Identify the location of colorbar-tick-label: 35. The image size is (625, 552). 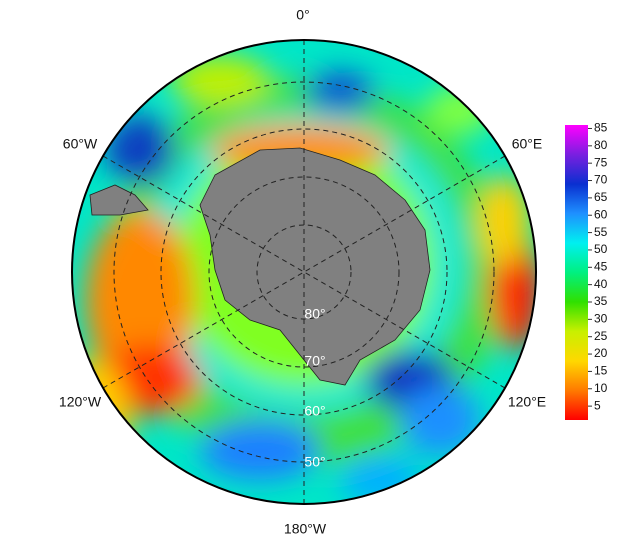
(601, 301).